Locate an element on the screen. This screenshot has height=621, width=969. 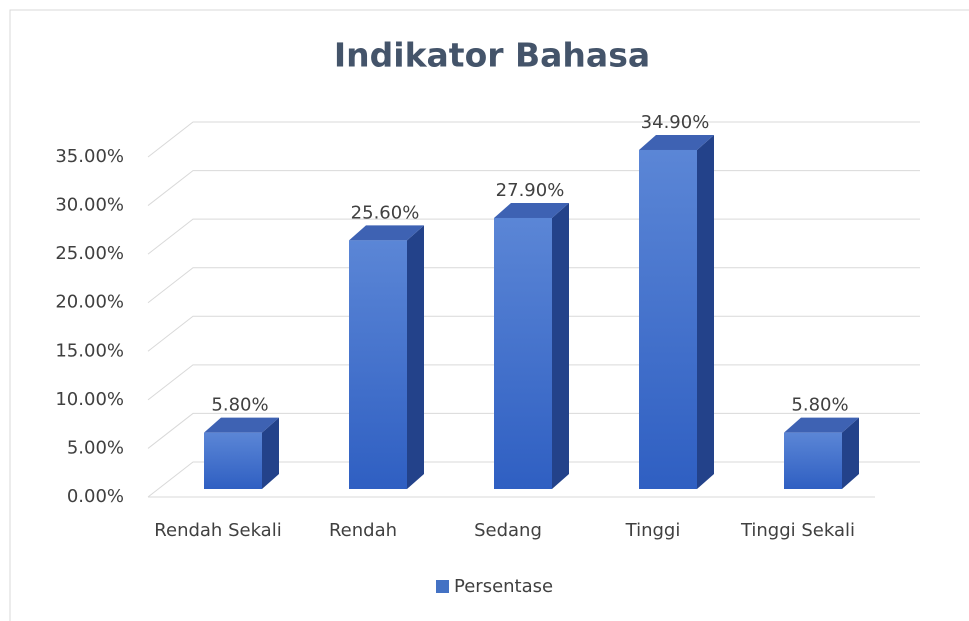
x-tick-label: Rendah Sekali is located at coordinates (217, 530).